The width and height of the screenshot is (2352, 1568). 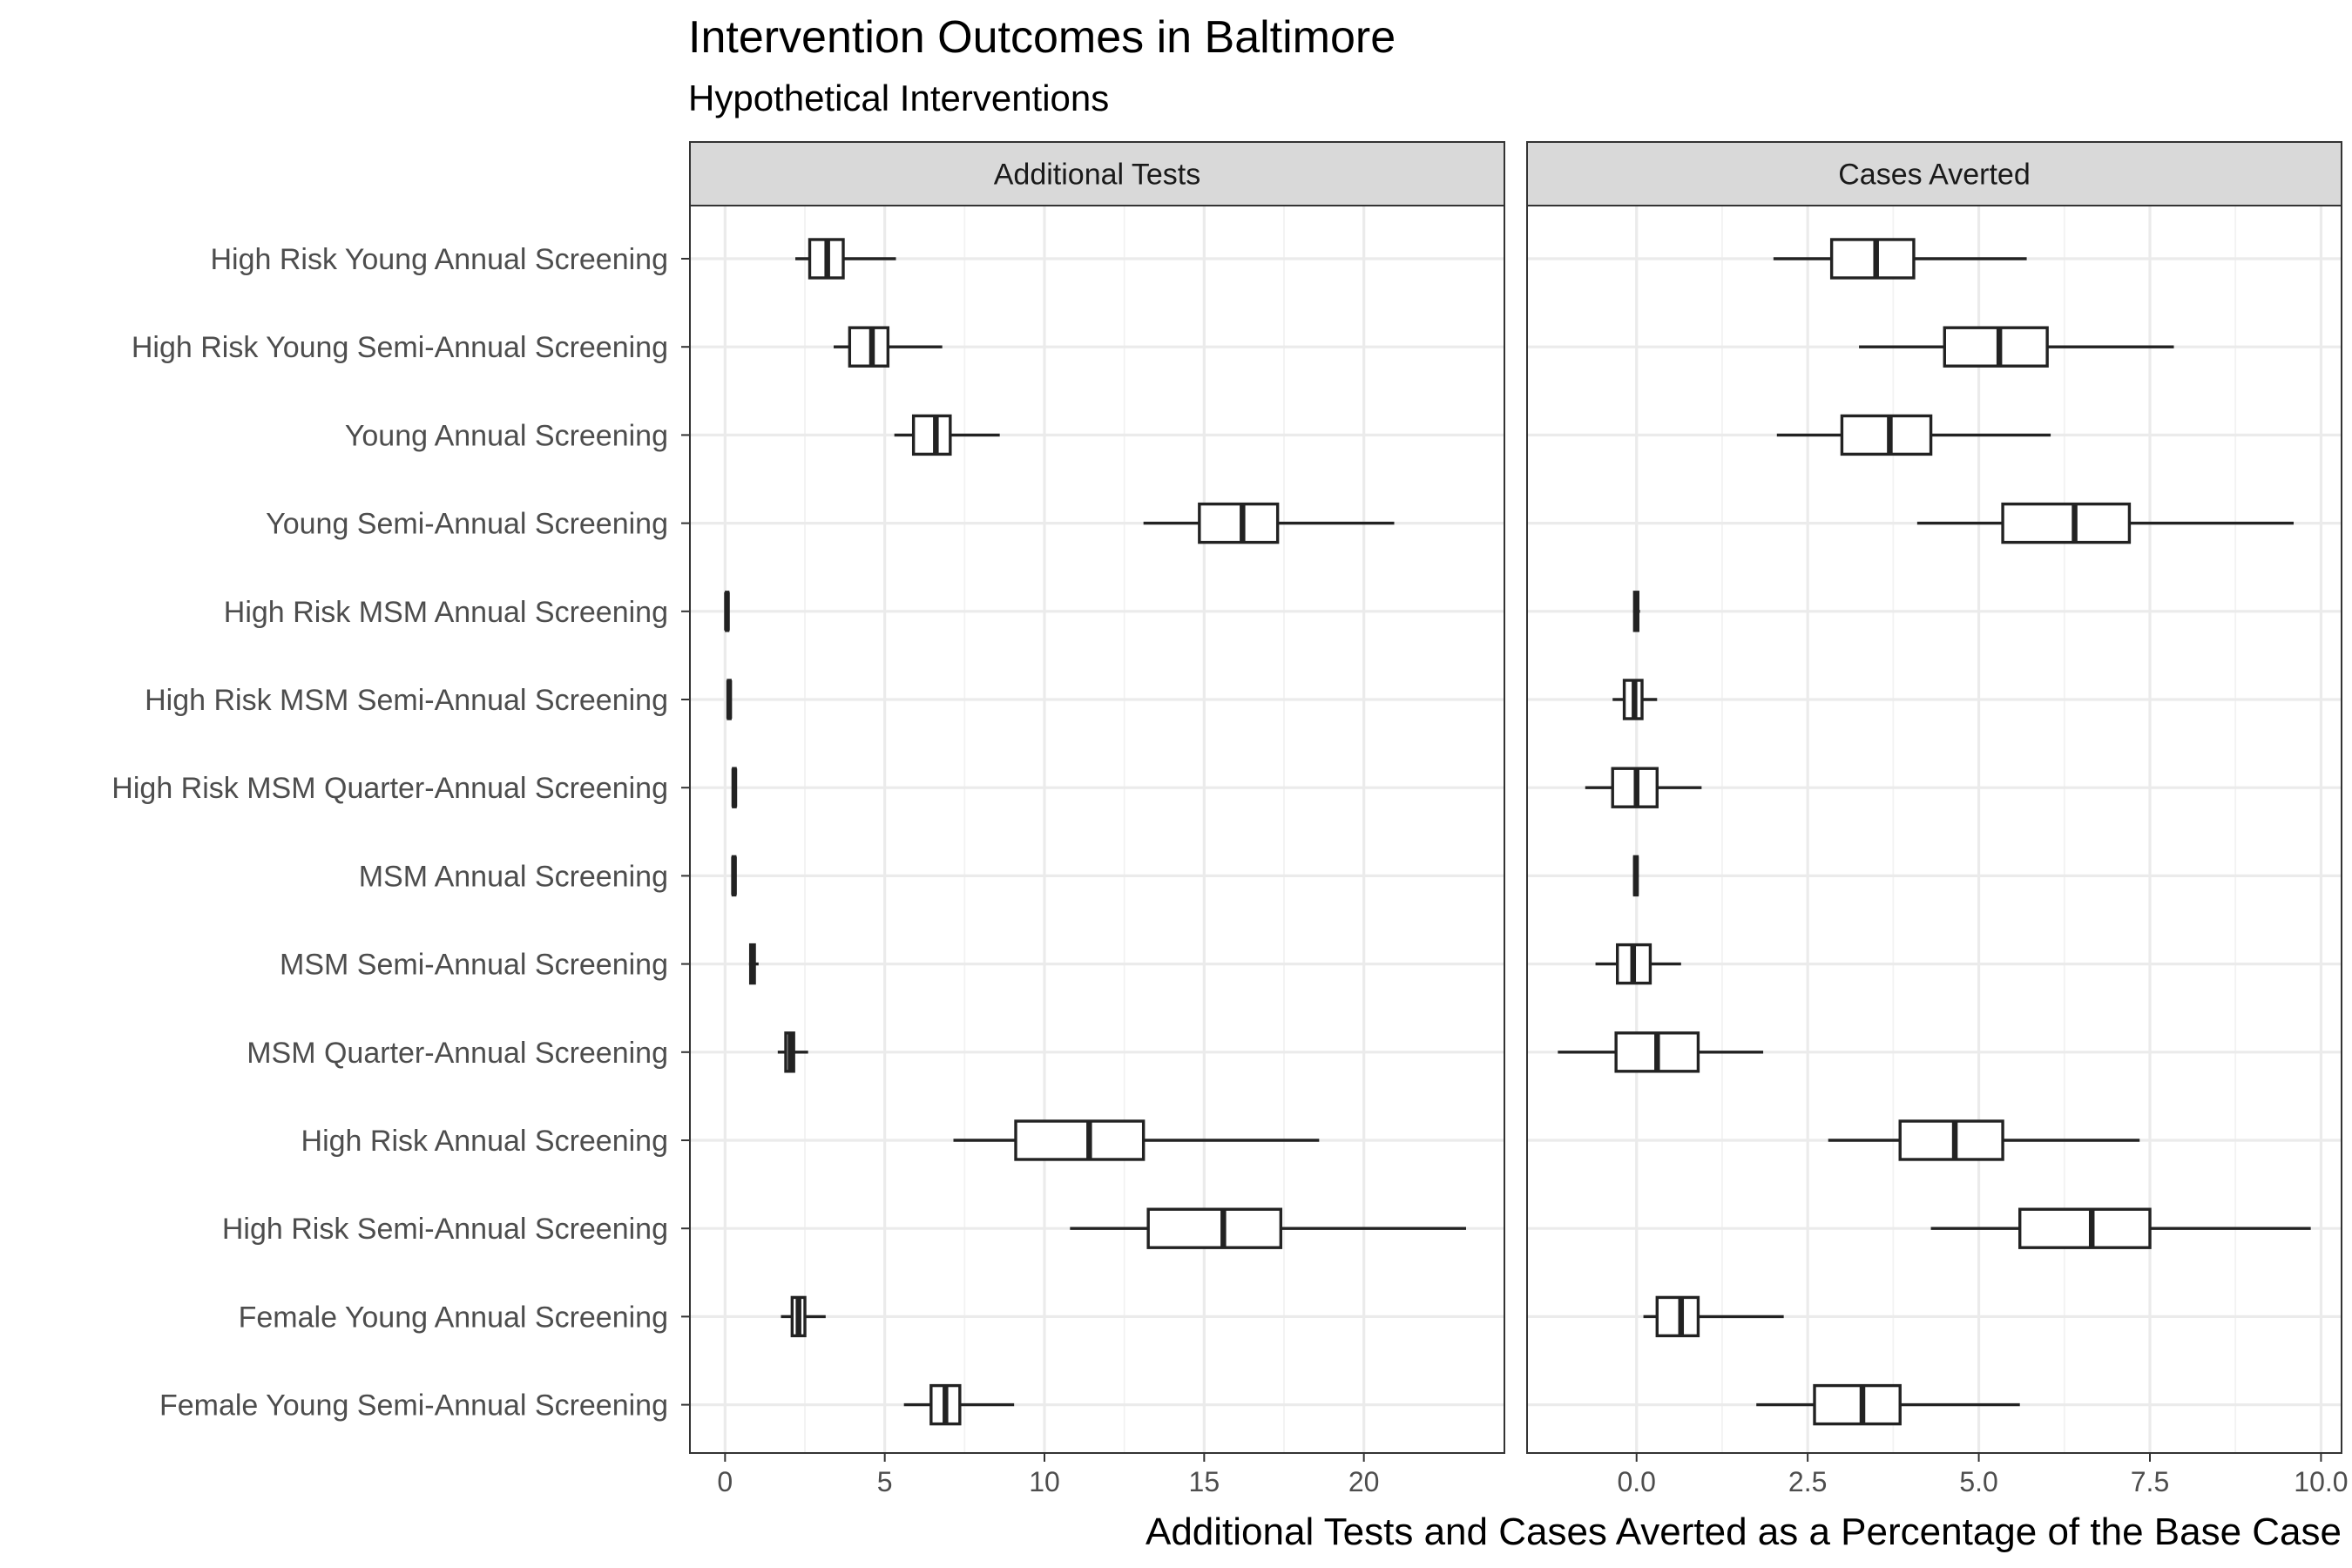 What do you see at coordinates (1042, 37) in the screenshot?
I see `chart-title: Intervention Outcomes in Baltimore` at bounding box center [1042, 37].